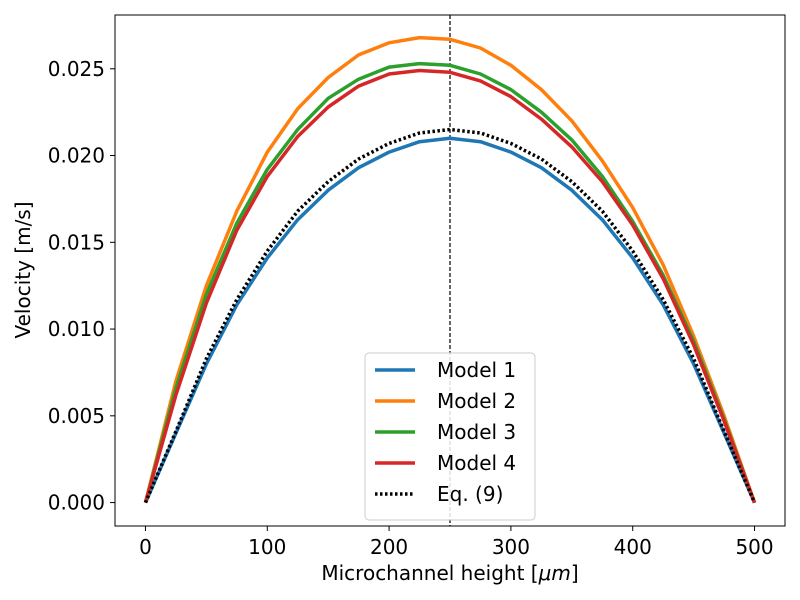 The height and width of the screenshot is (600, 800). I want to click on x-tick-label: 300, so click(511, 547).